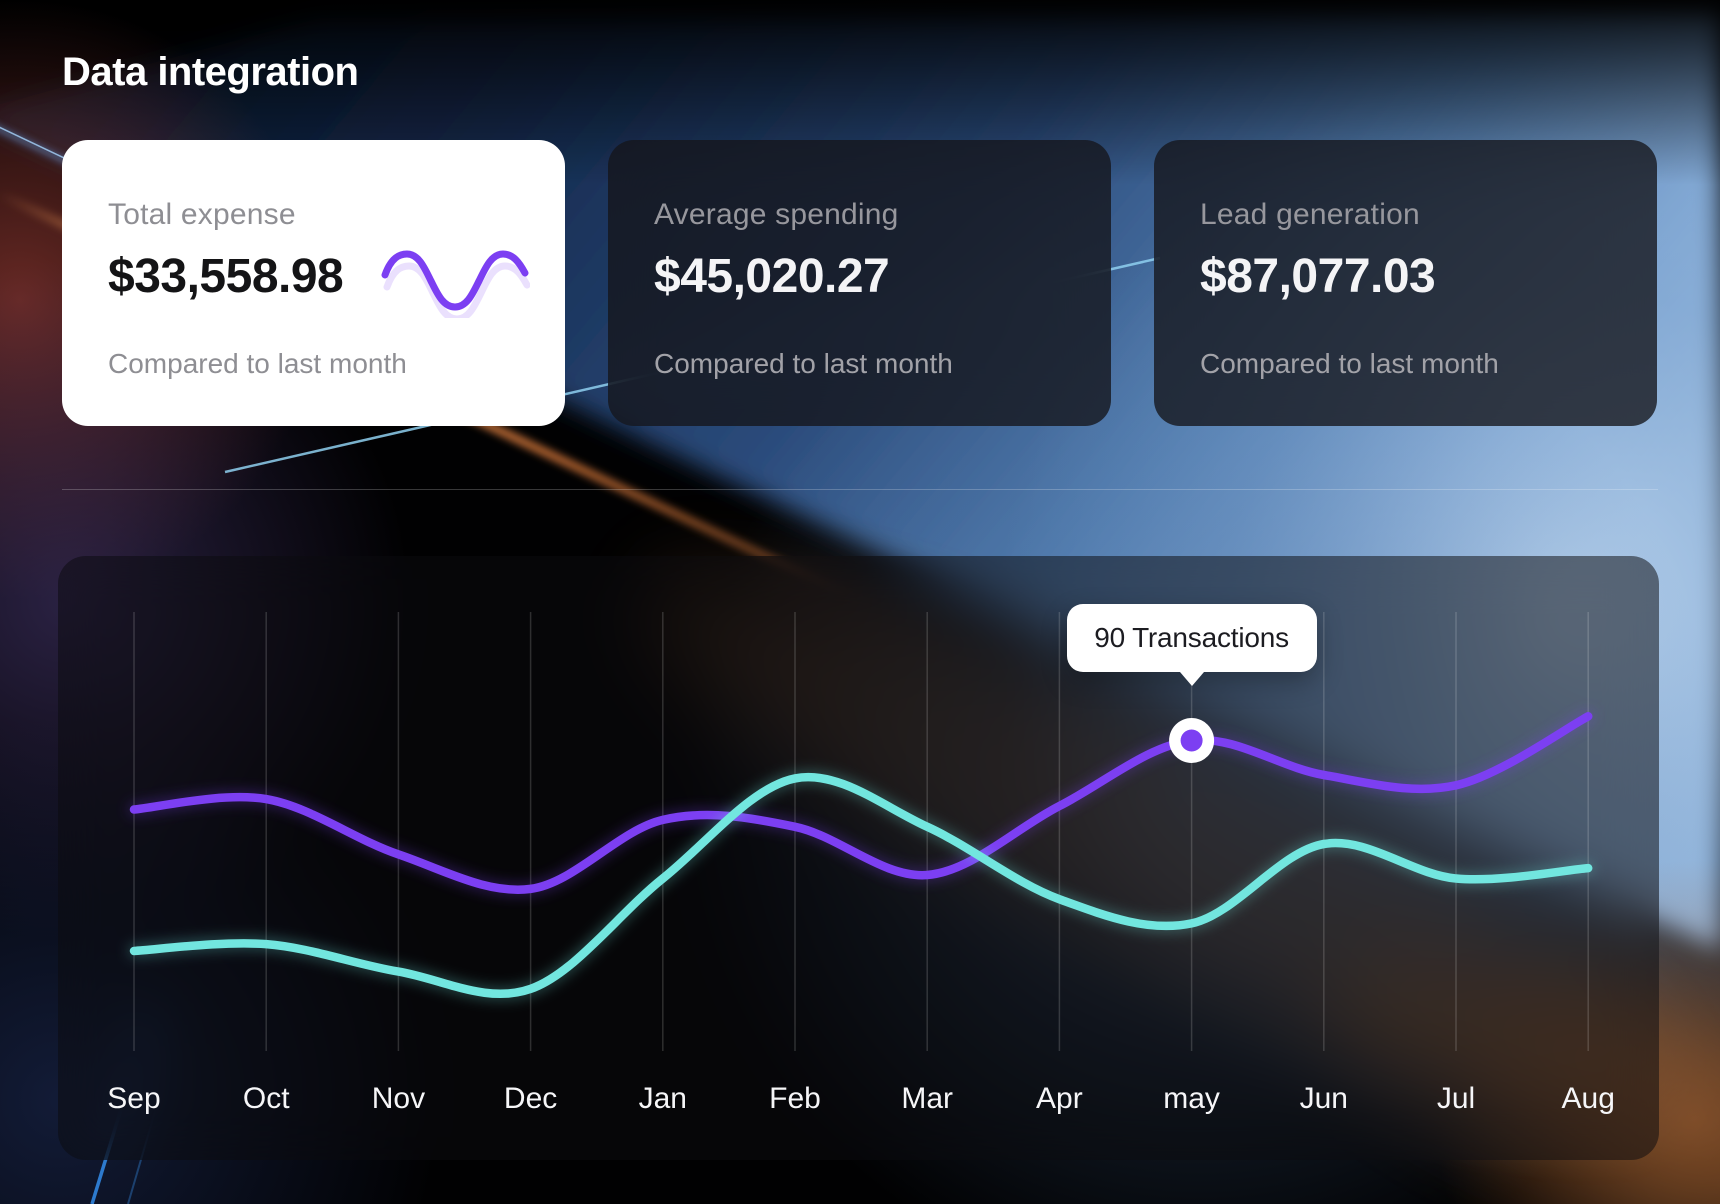 The width and height of the screenshot is (1720, 1204). I want to click on x-axis-label: Apr, so click(1059, 1098).